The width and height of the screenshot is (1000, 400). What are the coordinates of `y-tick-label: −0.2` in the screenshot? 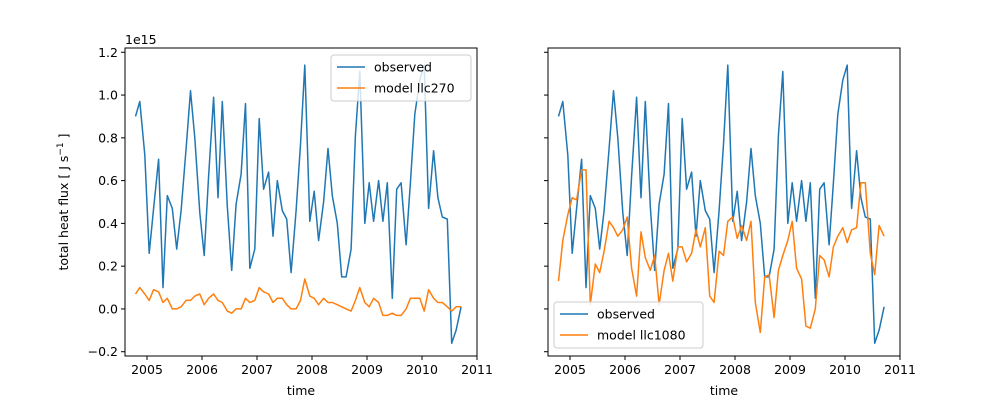 It's located at (103, 351).